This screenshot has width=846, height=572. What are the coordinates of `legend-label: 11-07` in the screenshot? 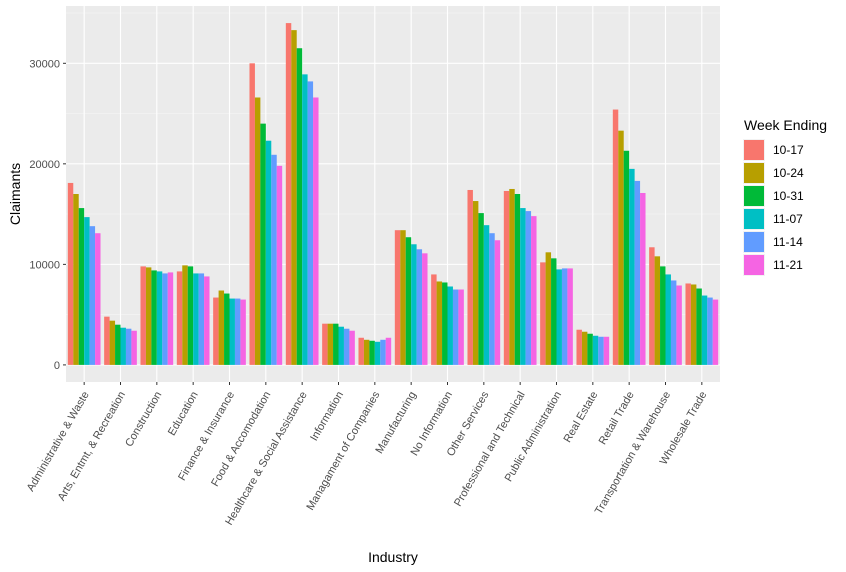 It's located at (788, 219).